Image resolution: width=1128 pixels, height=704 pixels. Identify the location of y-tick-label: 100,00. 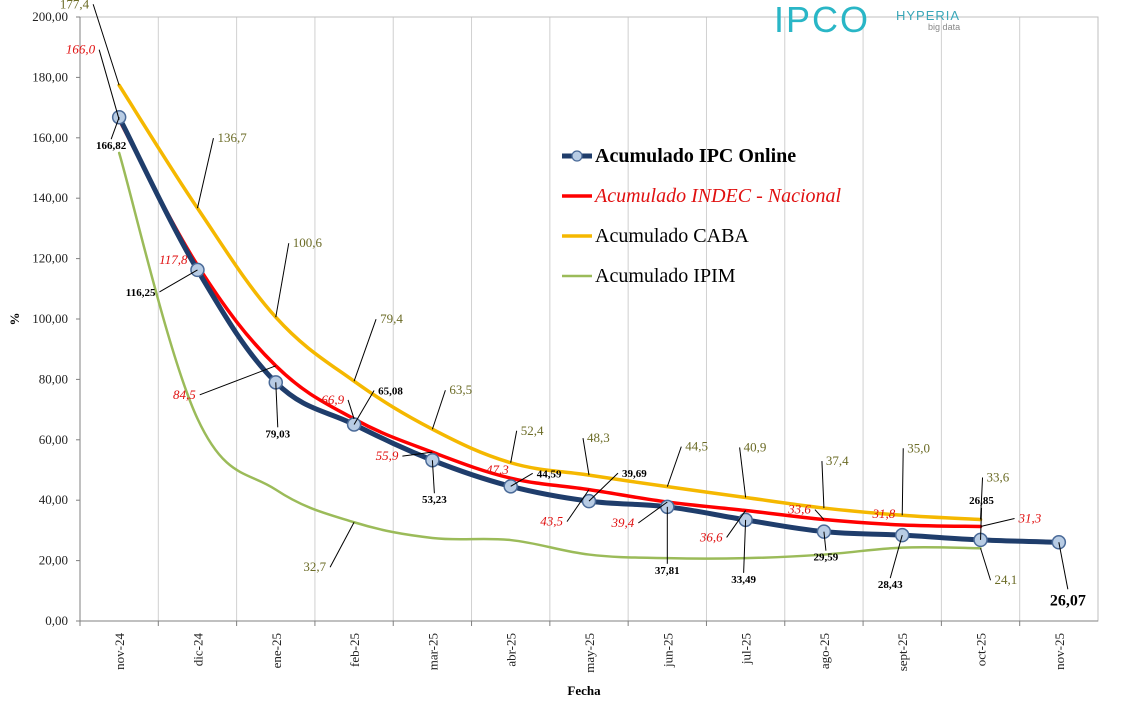
(50, 318).